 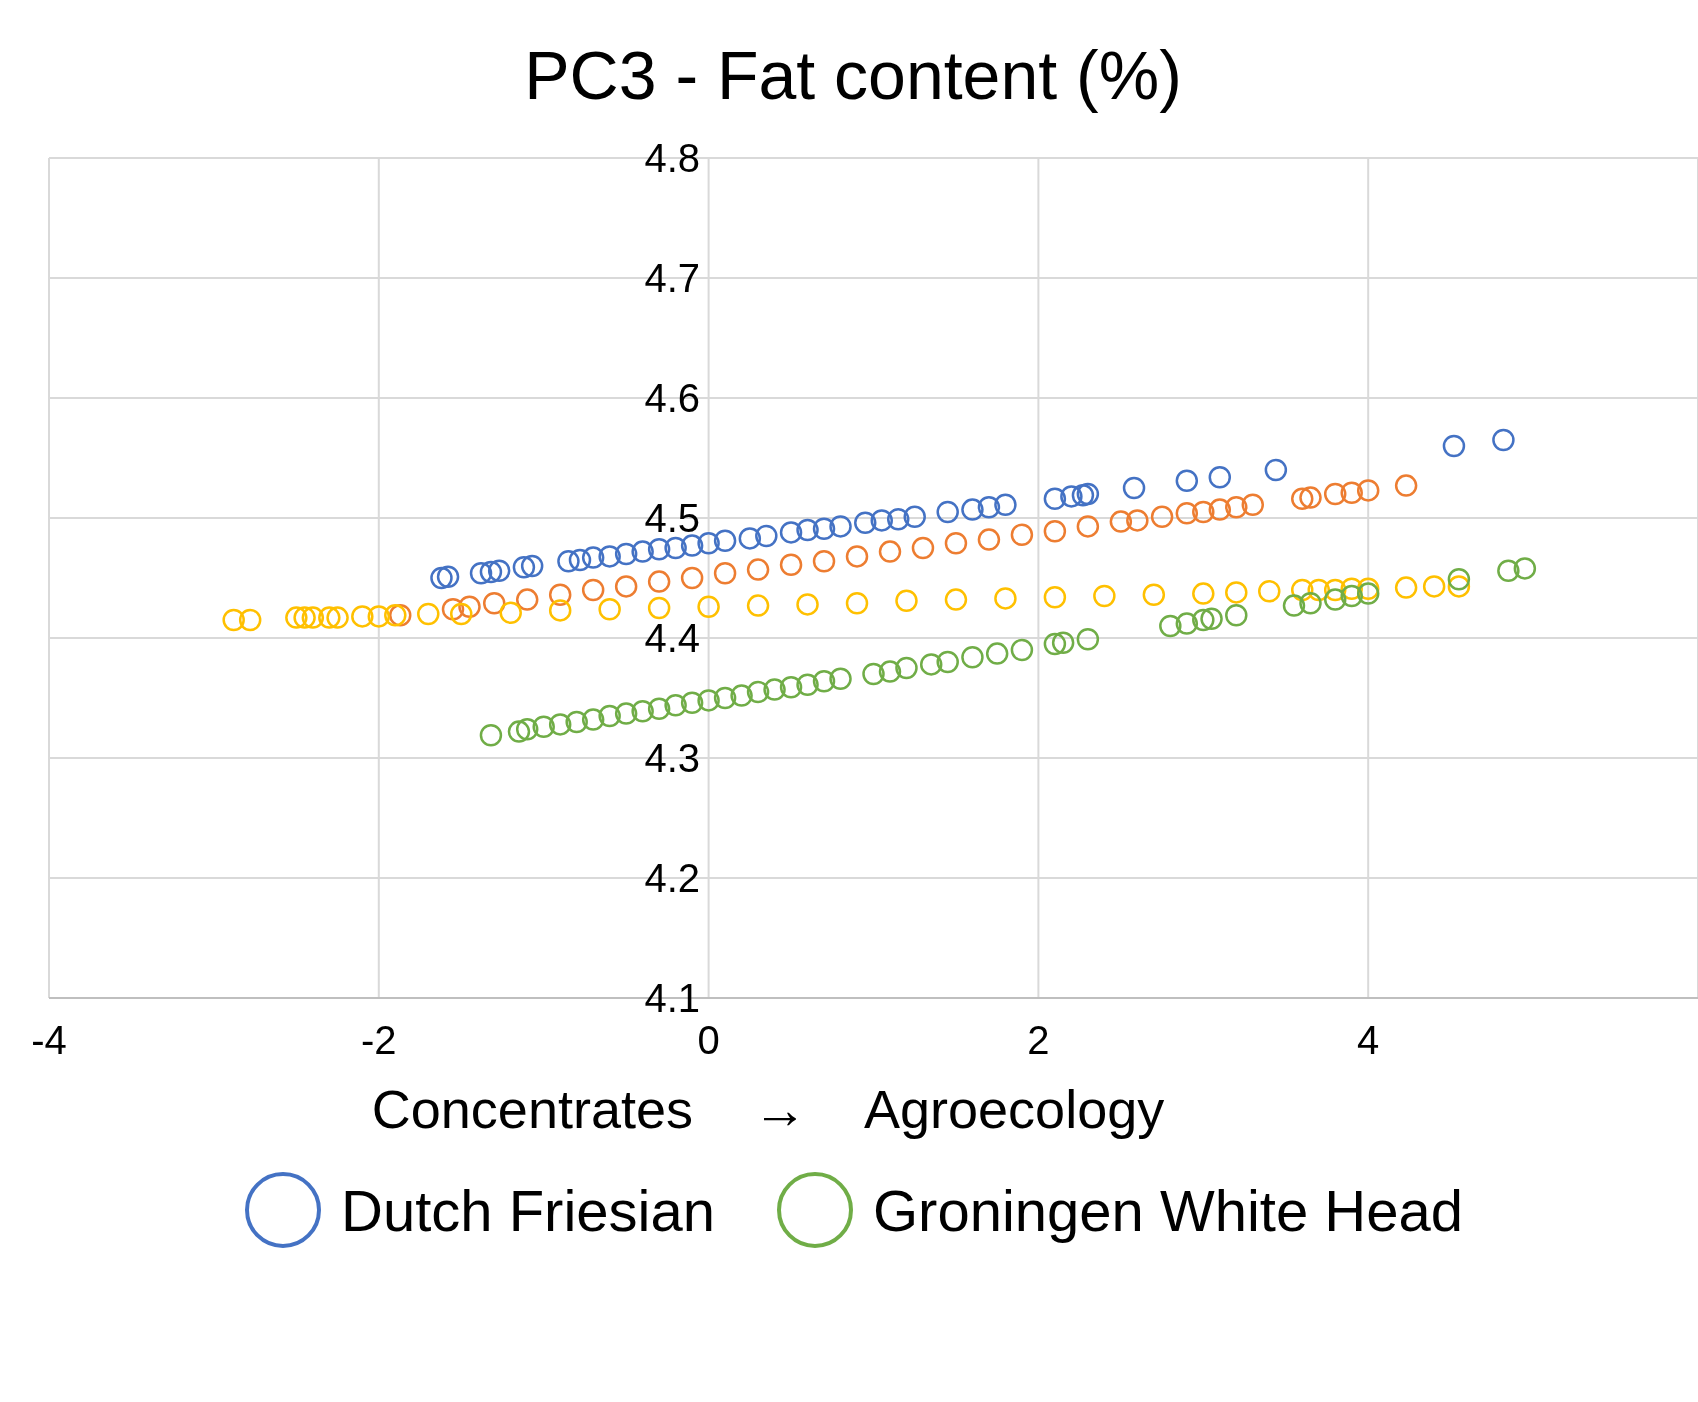 What do you see at coordinates (1368, 1040) in the screenshot?
I see `x-tick-label: 4` at bounding box center [1368, 1040].